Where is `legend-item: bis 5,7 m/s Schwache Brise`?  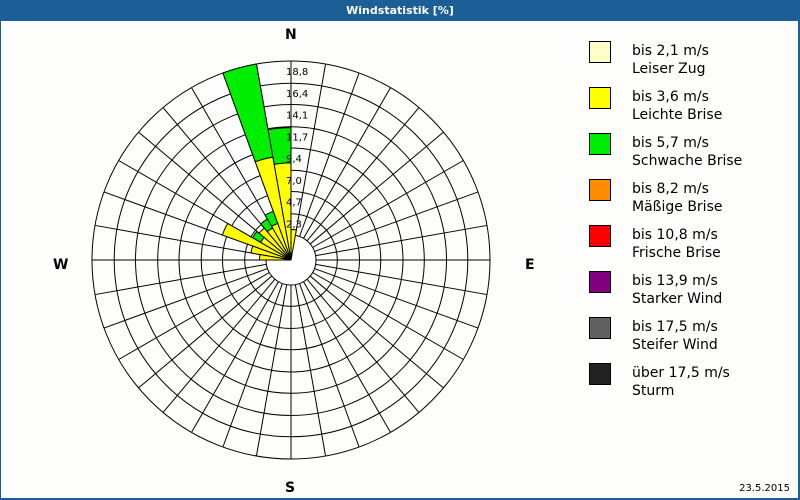
legend-item: bis 5,7 m/s Schwache Brise is located at coordinates (689, 156).